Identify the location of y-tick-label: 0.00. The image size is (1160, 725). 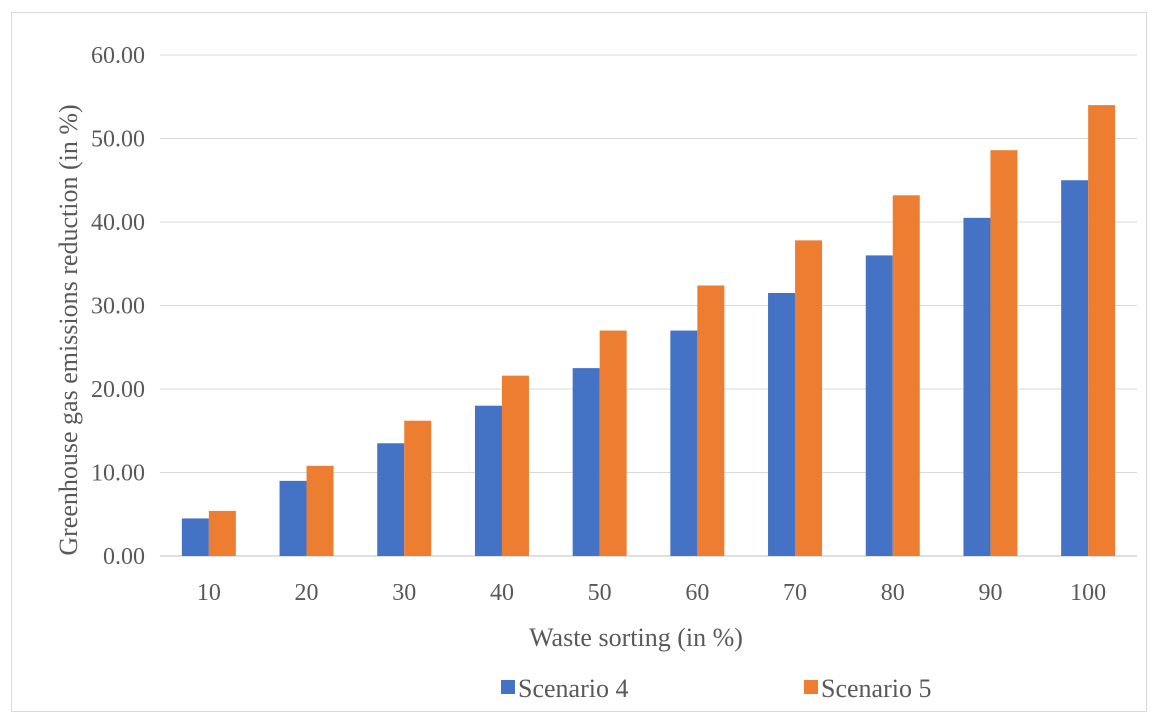
(124, 557).